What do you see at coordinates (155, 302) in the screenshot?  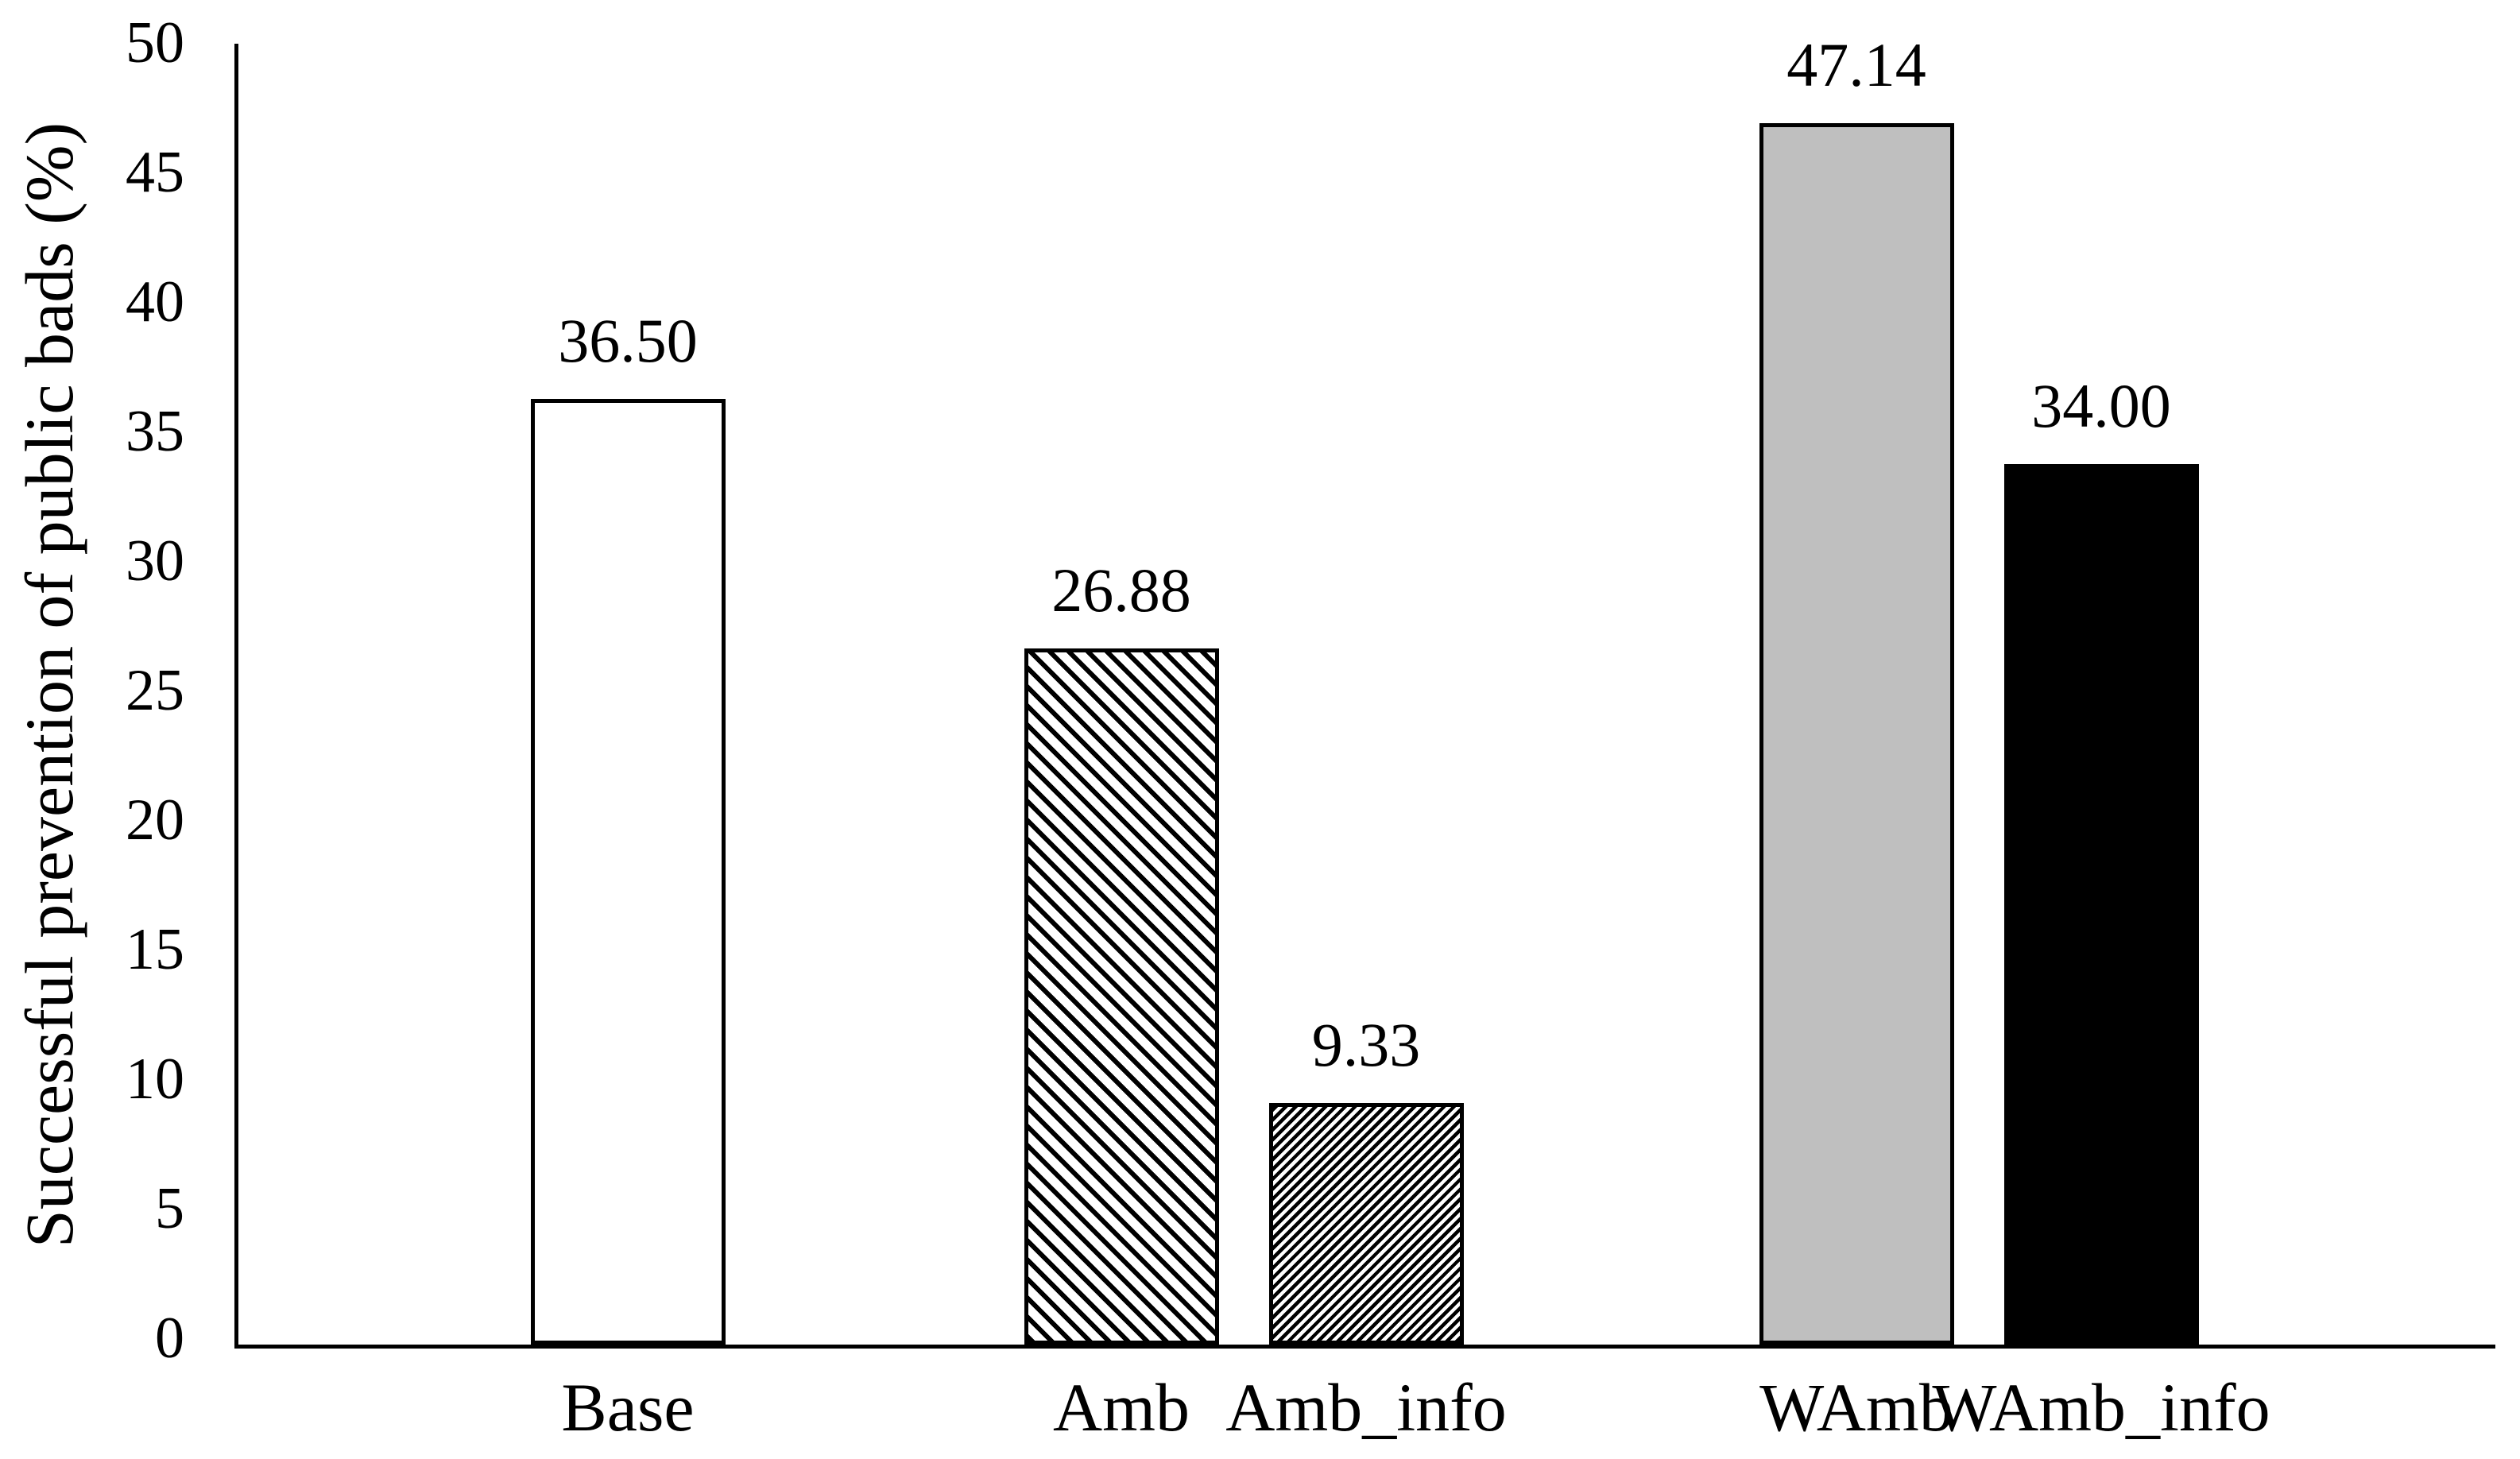 I see `y-tick-label-40: 40` at bounding box center [155, 302].